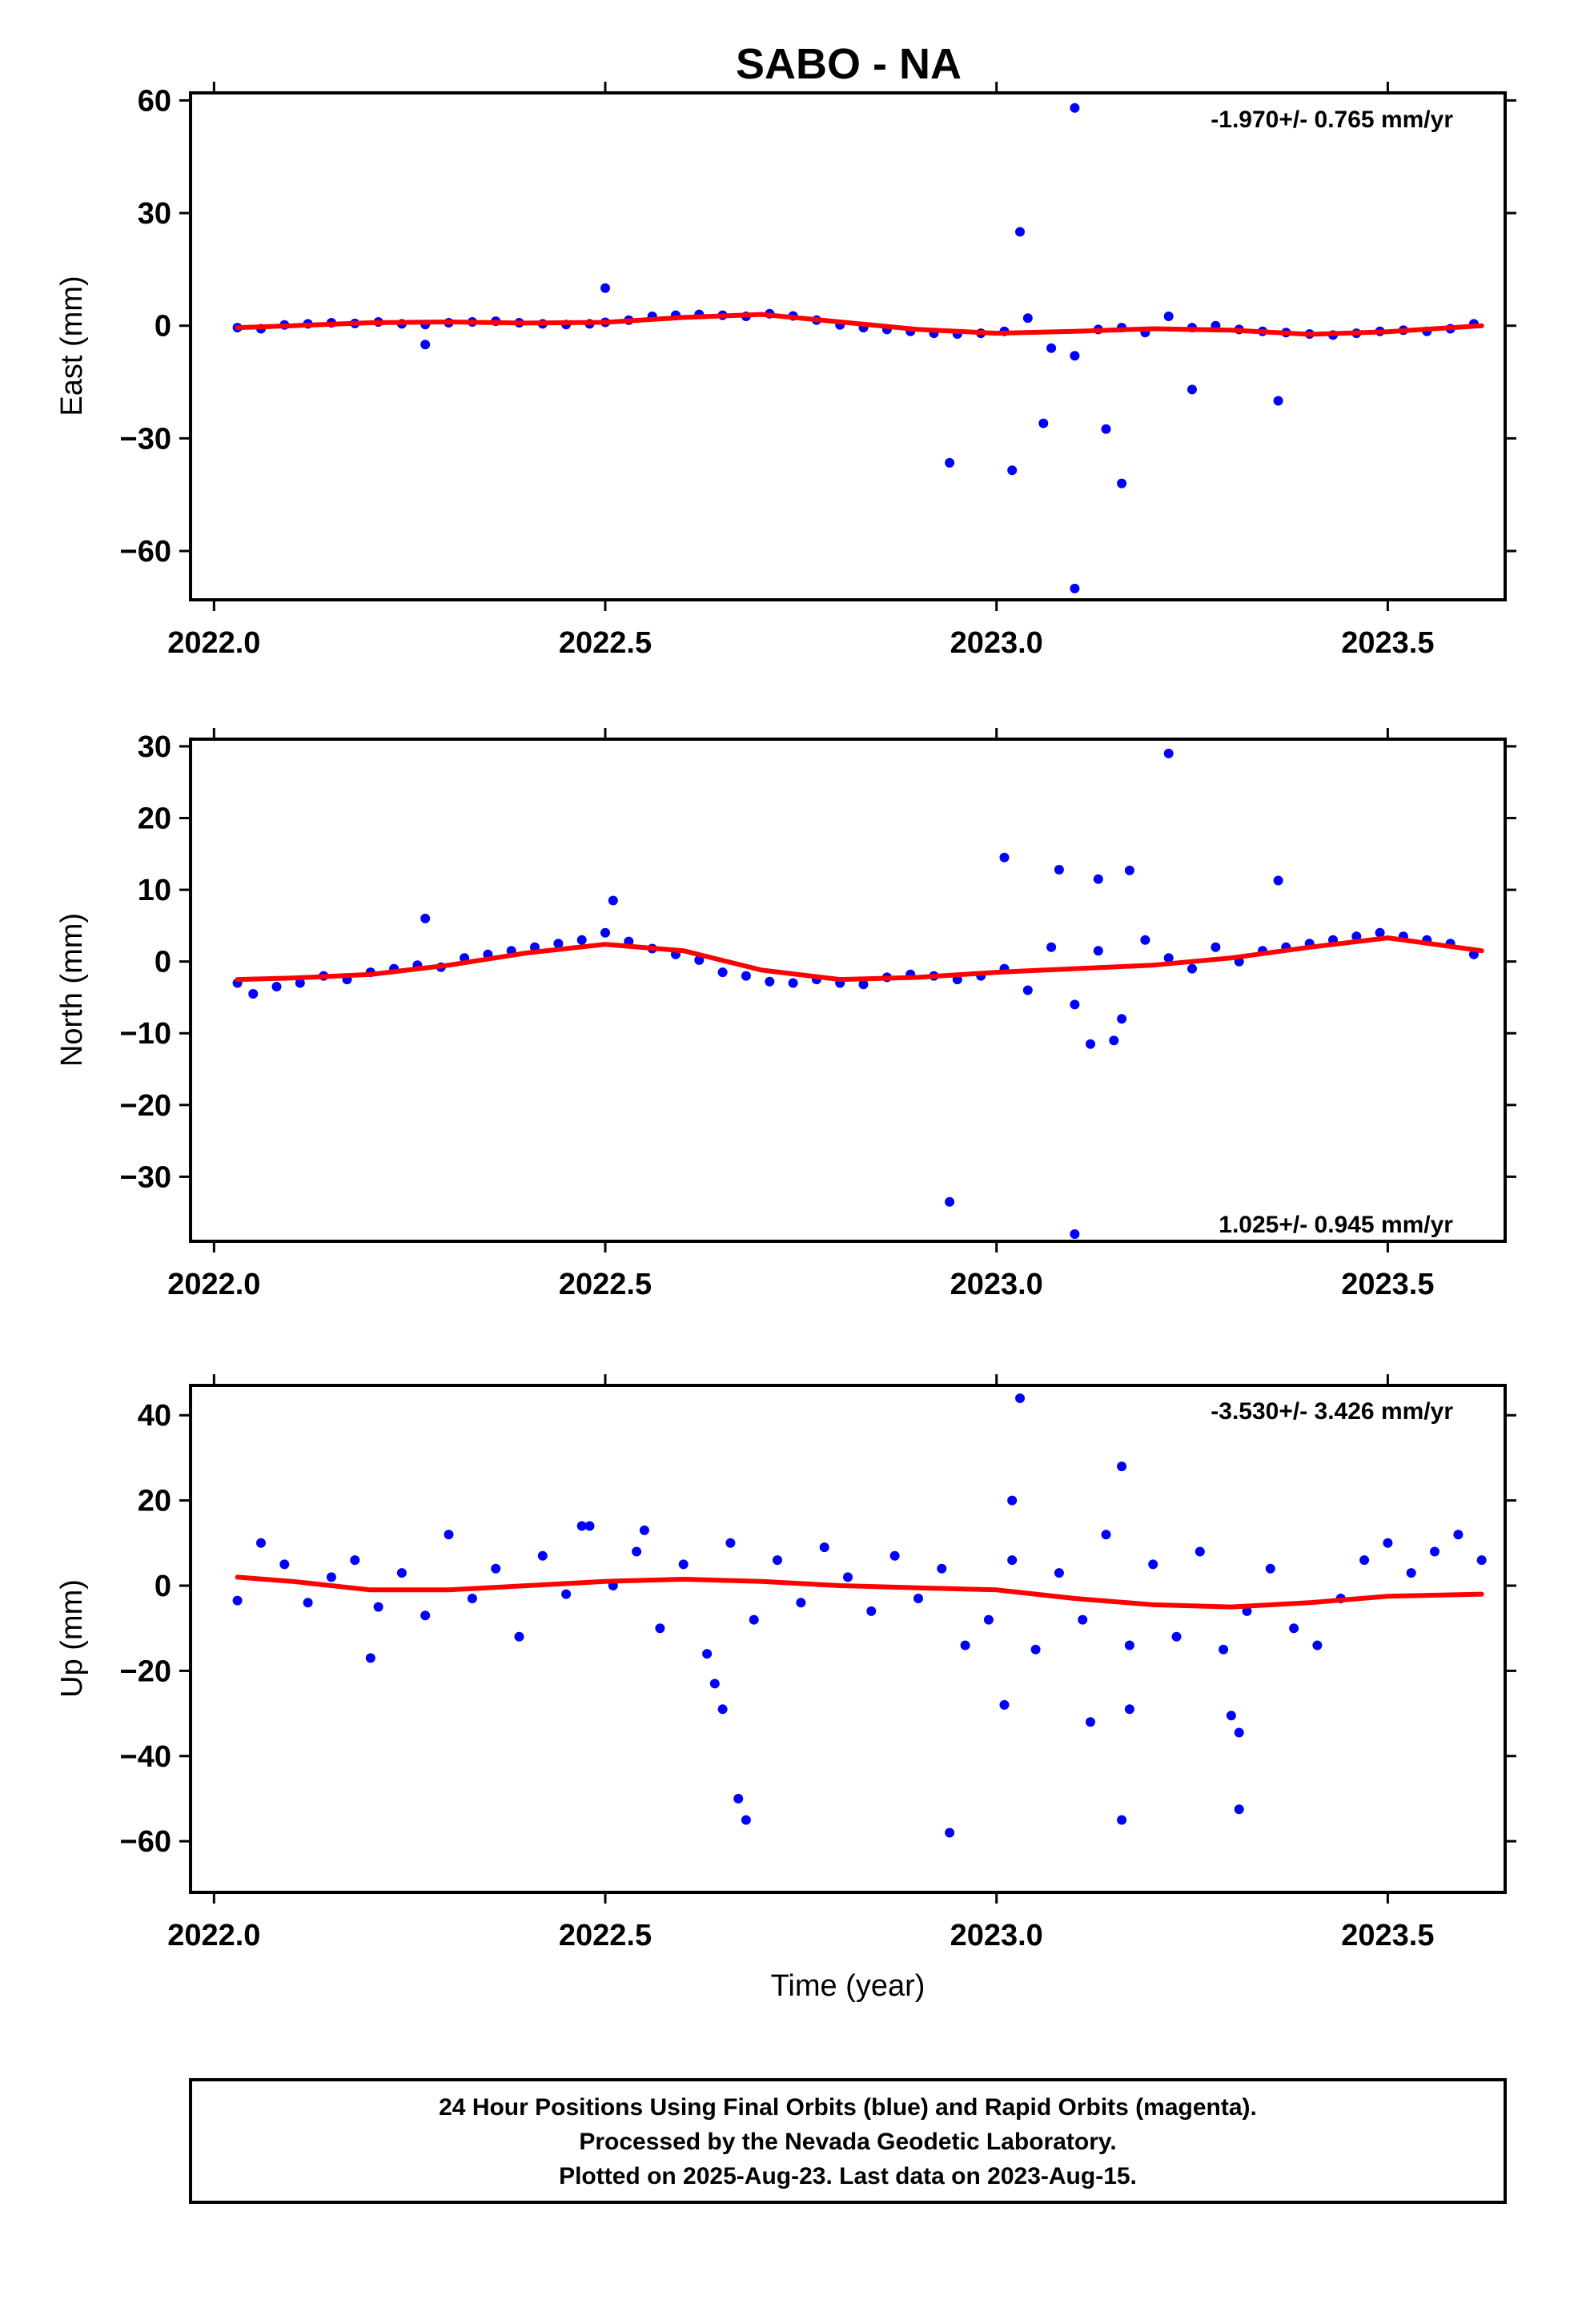  Describe the element at coordinates (154, 214) in the screenshot. I see `east-y-tick-label: 30` at that location.